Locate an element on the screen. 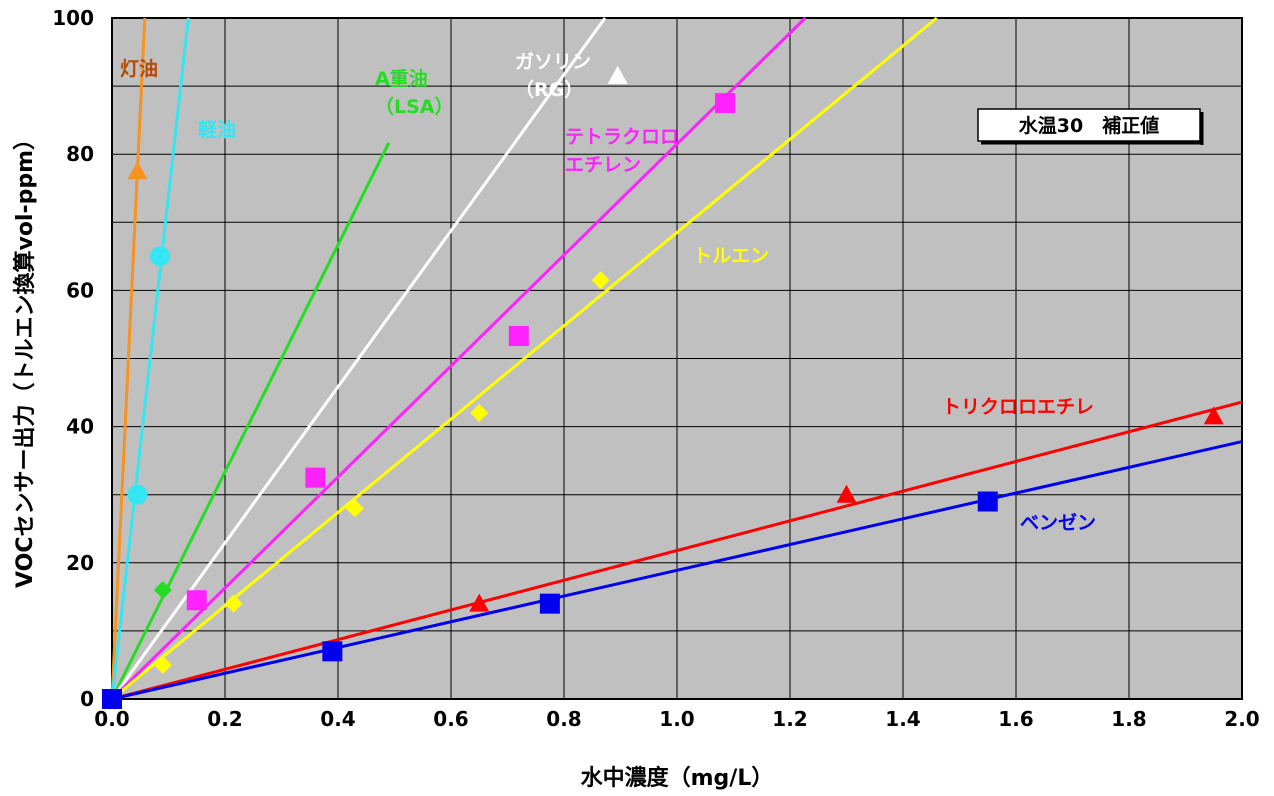 The height and width of the screenshot is (796, 1274). annotation-box-text: 水温30 補正値 is located at coordinates (1089, 125).